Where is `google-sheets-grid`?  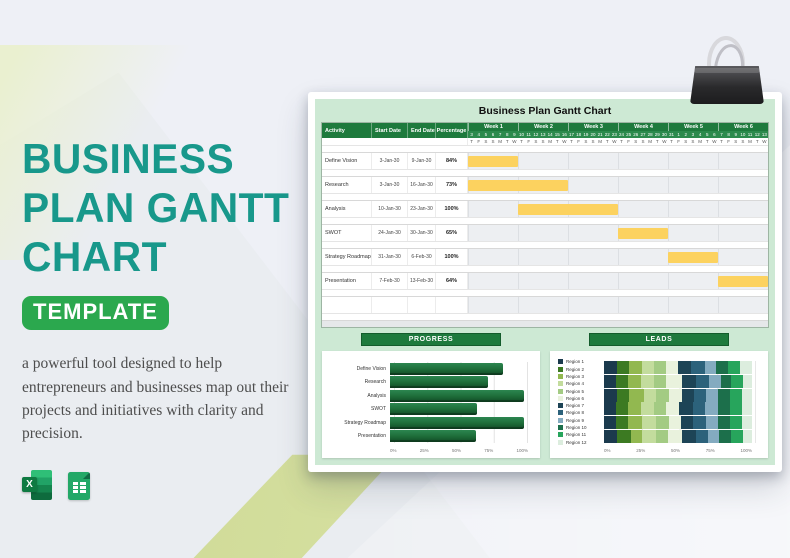 google-sheets-grid is located at coordinates (79, 487).